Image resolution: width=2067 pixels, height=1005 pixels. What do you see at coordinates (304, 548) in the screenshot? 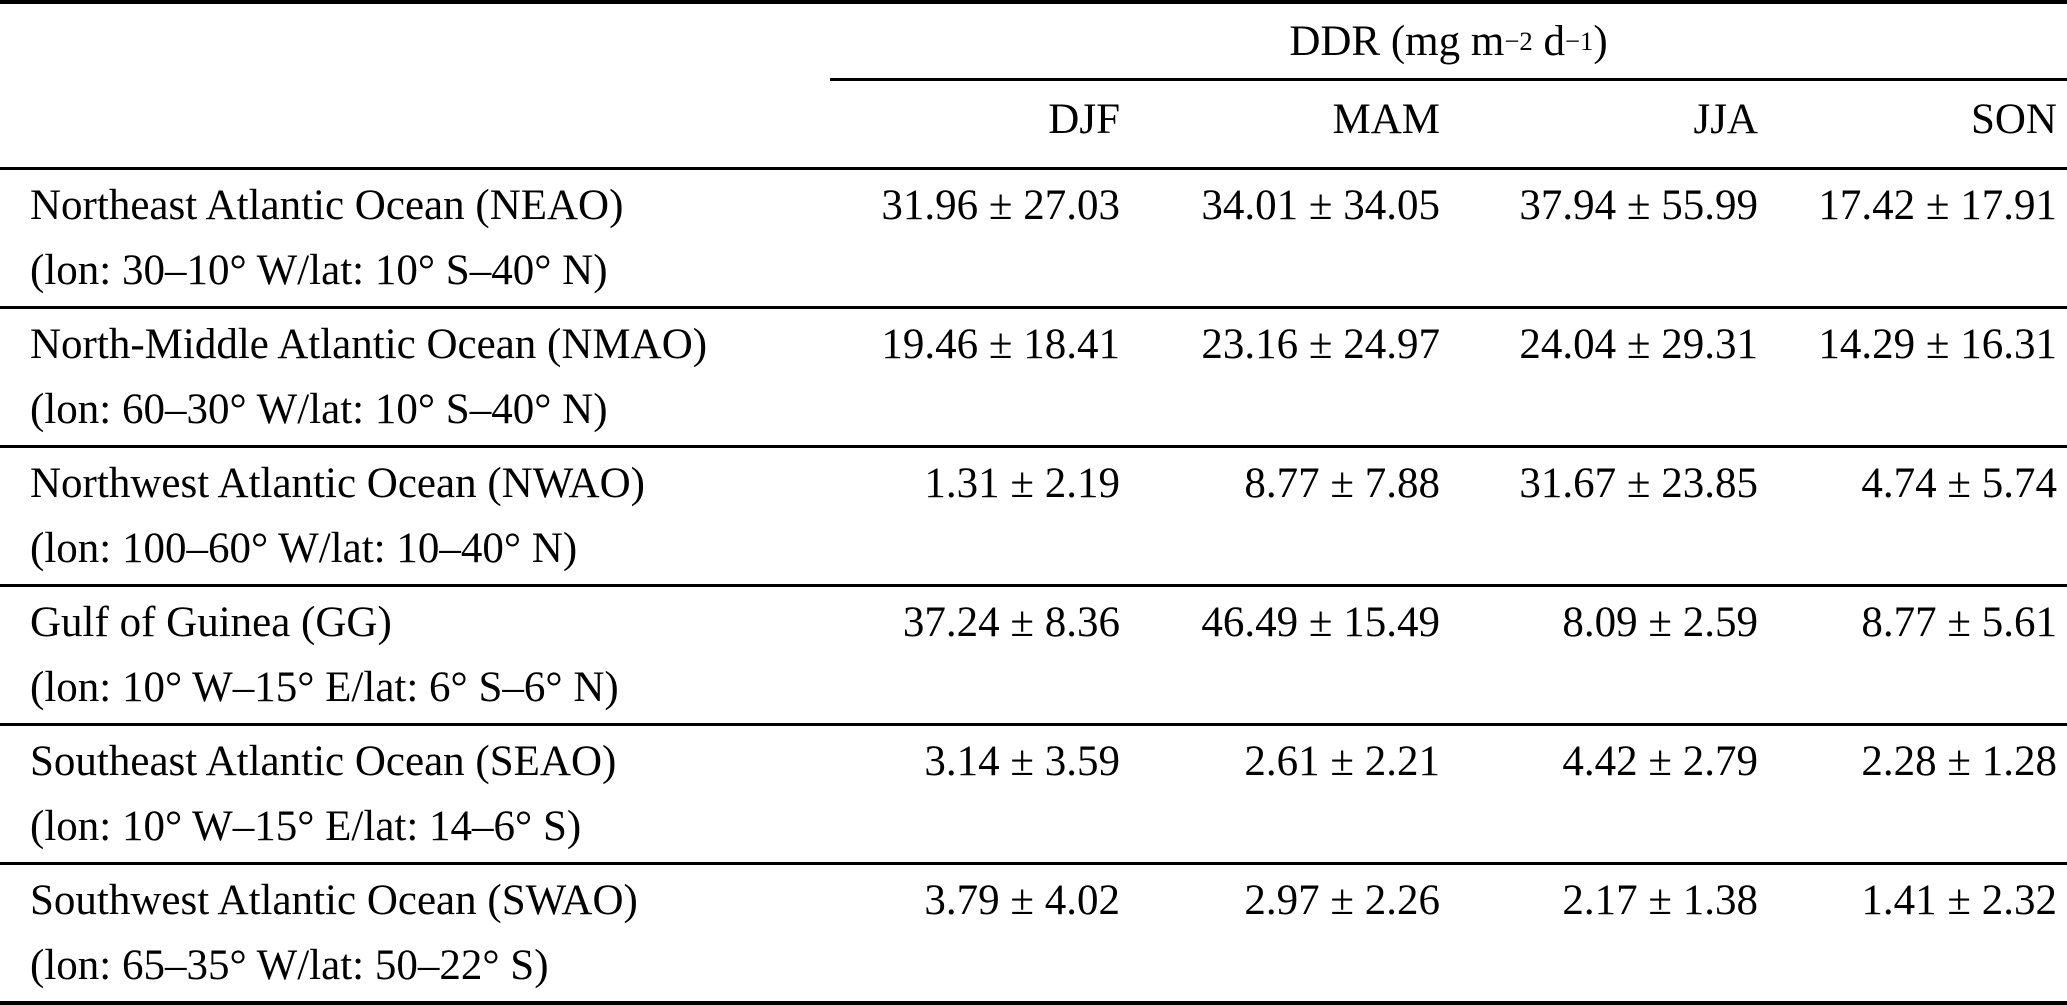
I see `region-coords: (lon: 100–60° W/lat: 10–40° N)` at bounding box center [304, 548].